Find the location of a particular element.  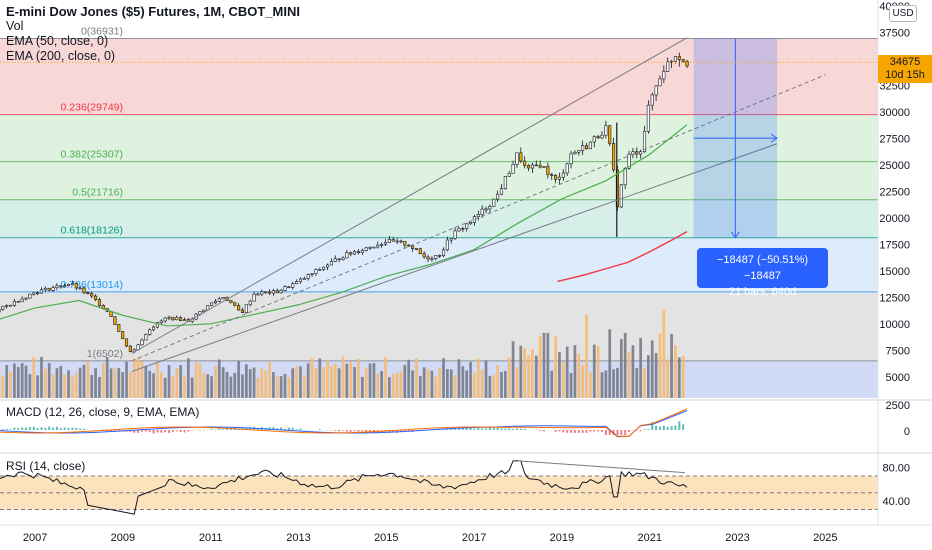

rsi-panel: 80.00 40.00 is located at coordinates (455, 487).